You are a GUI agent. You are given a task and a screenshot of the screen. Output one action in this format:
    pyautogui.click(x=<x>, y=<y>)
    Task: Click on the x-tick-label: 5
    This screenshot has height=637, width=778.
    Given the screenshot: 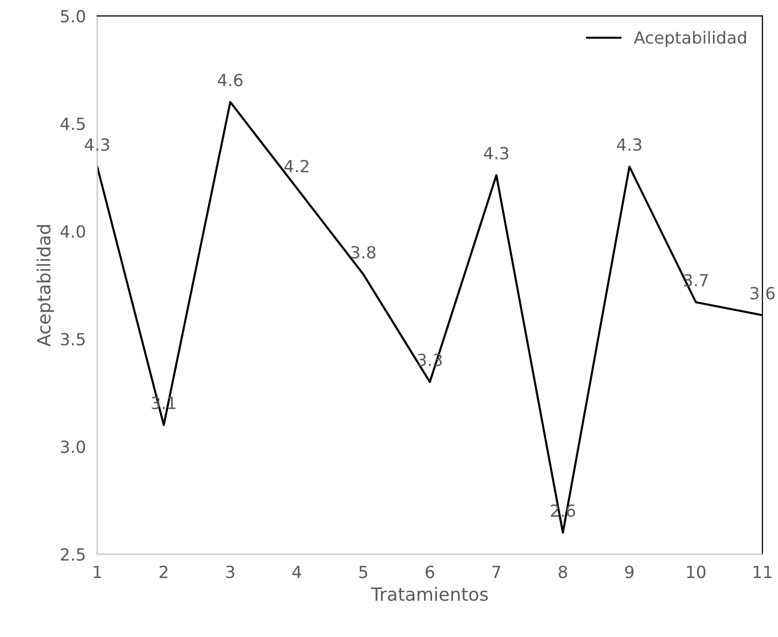 What is the action you would take?
    pyautogui.click(x=363, y=572)
    